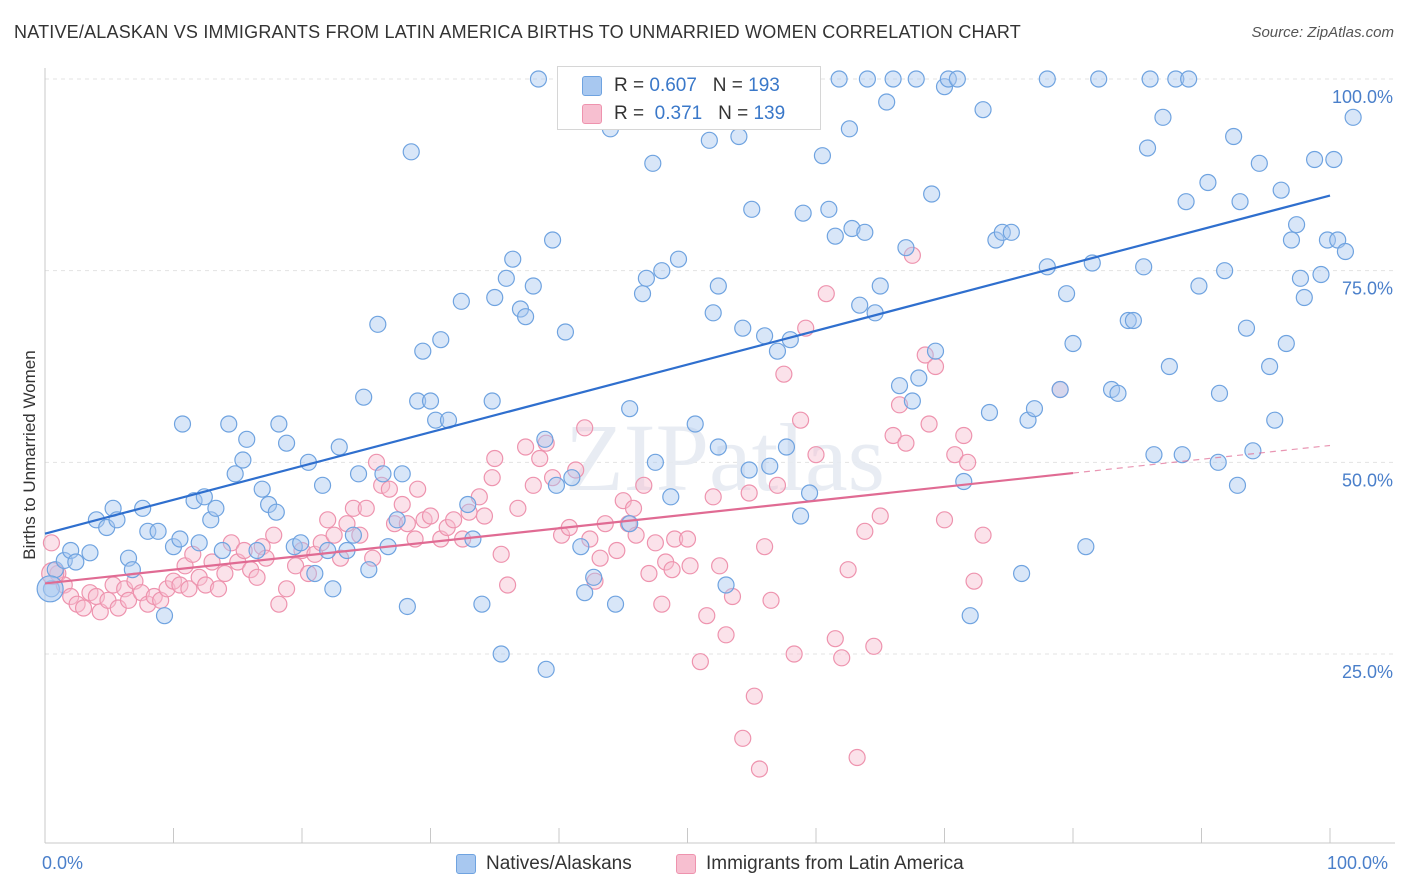 The width and height of the screenshot is (1406, 892). I want to click on n-label: N =, so click(733, 113).